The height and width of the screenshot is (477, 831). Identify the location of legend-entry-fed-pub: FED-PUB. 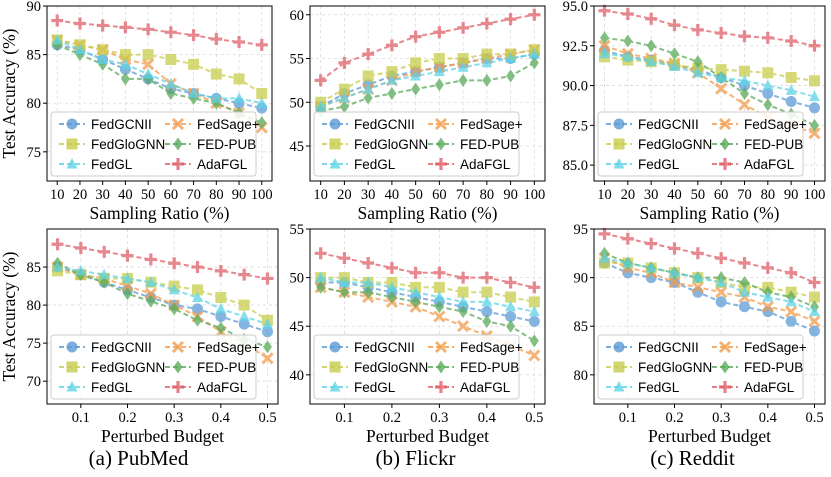
(473, 367).